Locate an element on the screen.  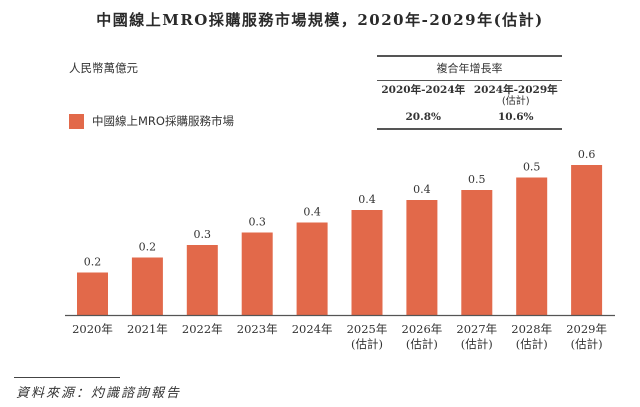
cagr-period-2-text: 2024年-2029年 is located at coordinates (515, 90).